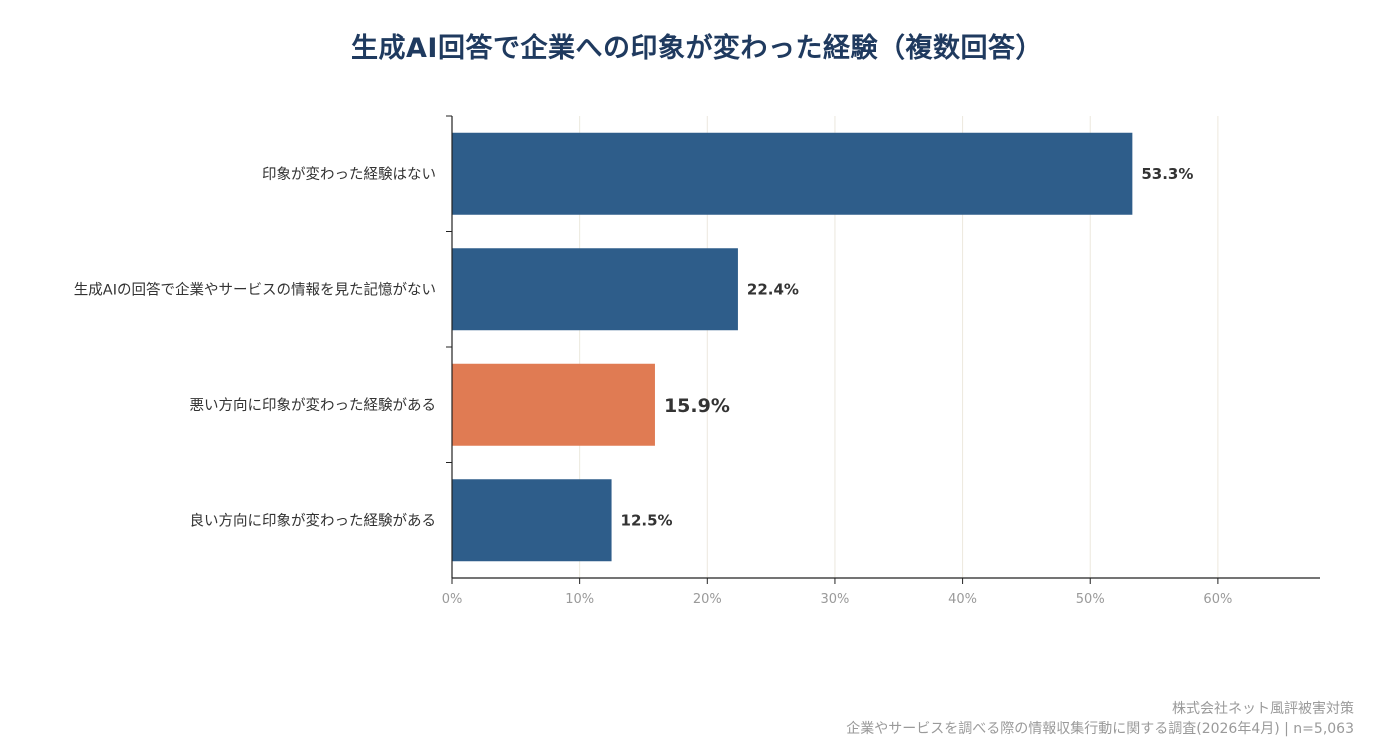 The height and width of the screenshot is (755, 1394). What do you see at coordinates (1217, 599) in the screenshot?
I see `x-tick-label: 60%` at bounding box center [1217, 599].